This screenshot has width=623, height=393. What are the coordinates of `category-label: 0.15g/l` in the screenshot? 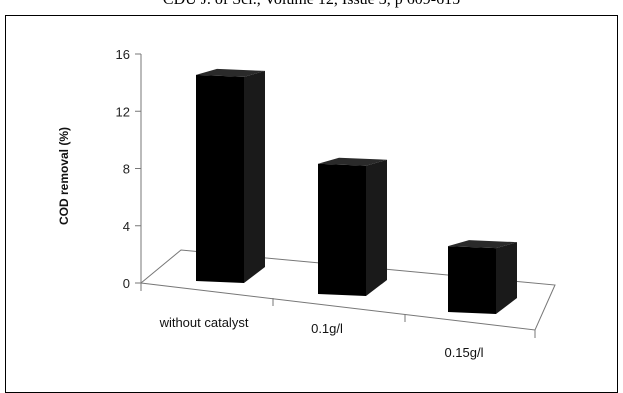 It's located at (463, 352).